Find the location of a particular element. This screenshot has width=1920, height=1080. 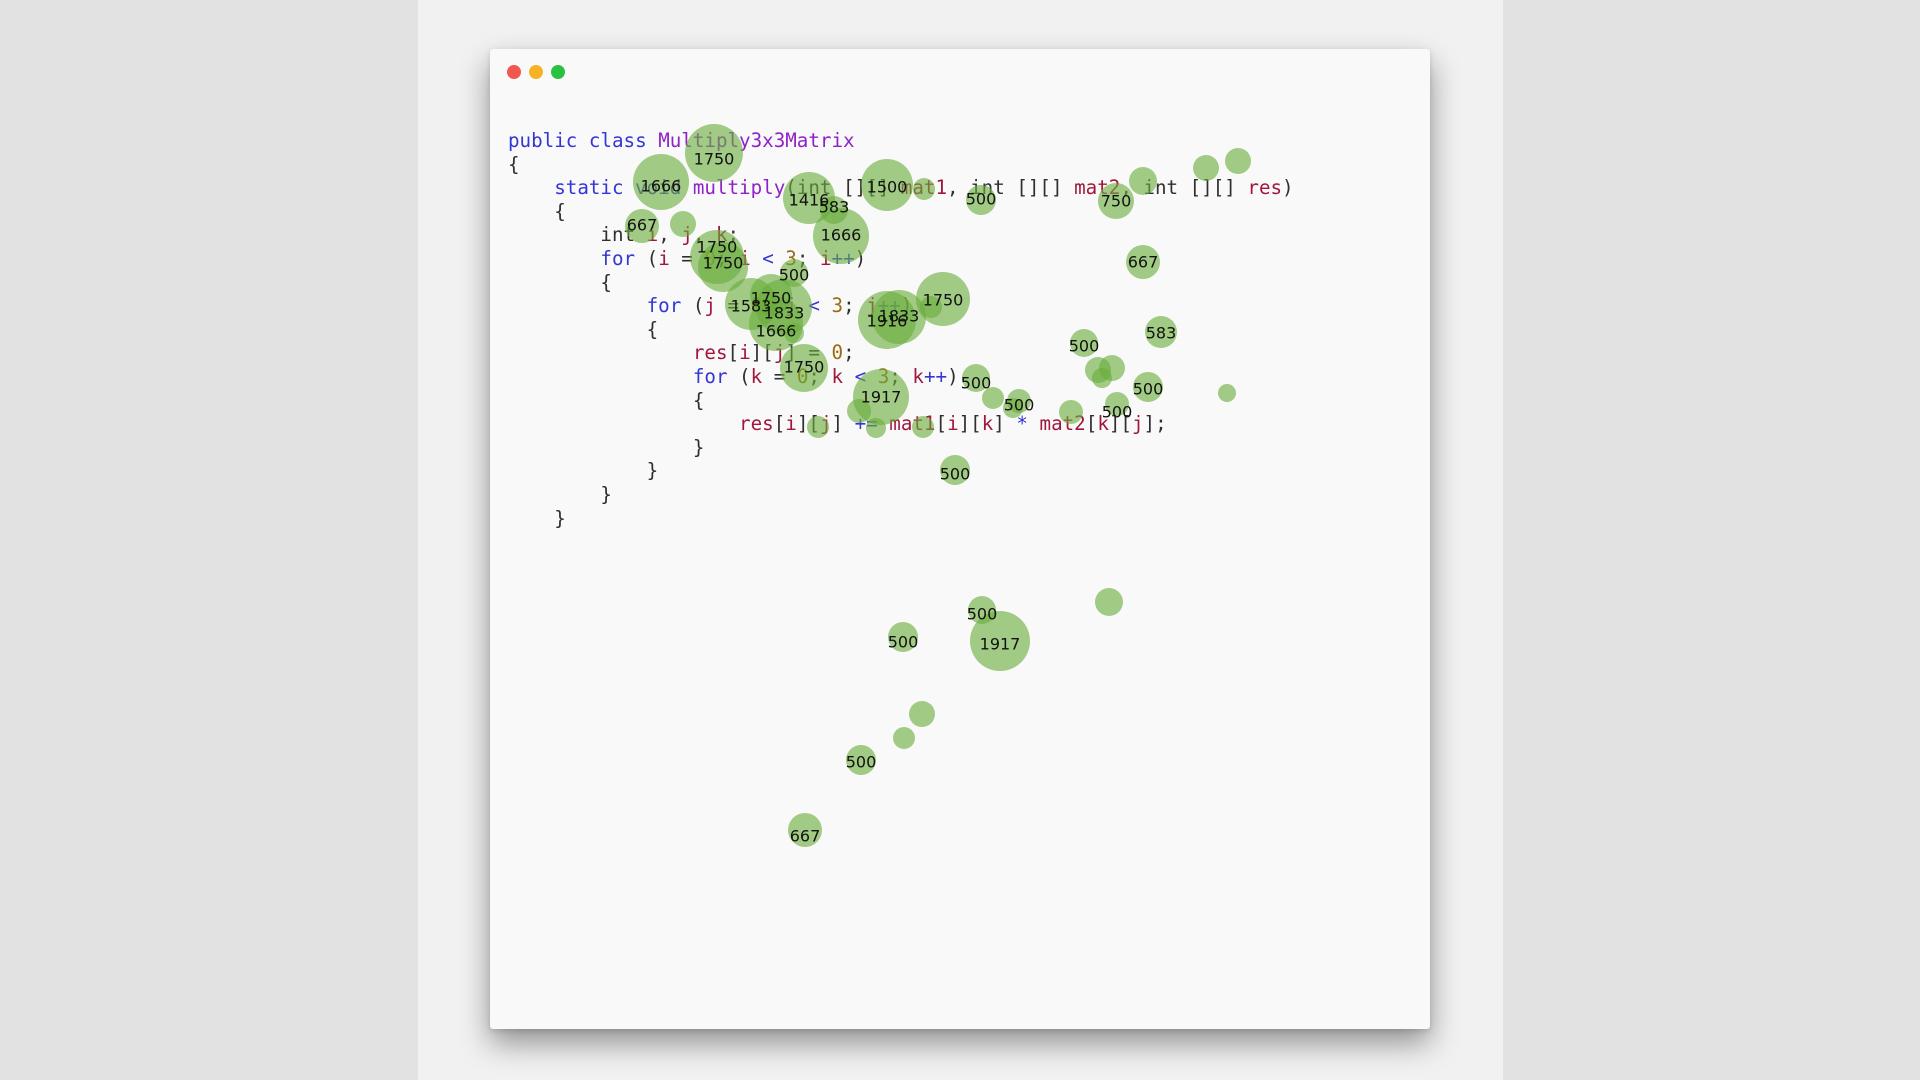

code-token: * is located at coordinates (1022, 424).